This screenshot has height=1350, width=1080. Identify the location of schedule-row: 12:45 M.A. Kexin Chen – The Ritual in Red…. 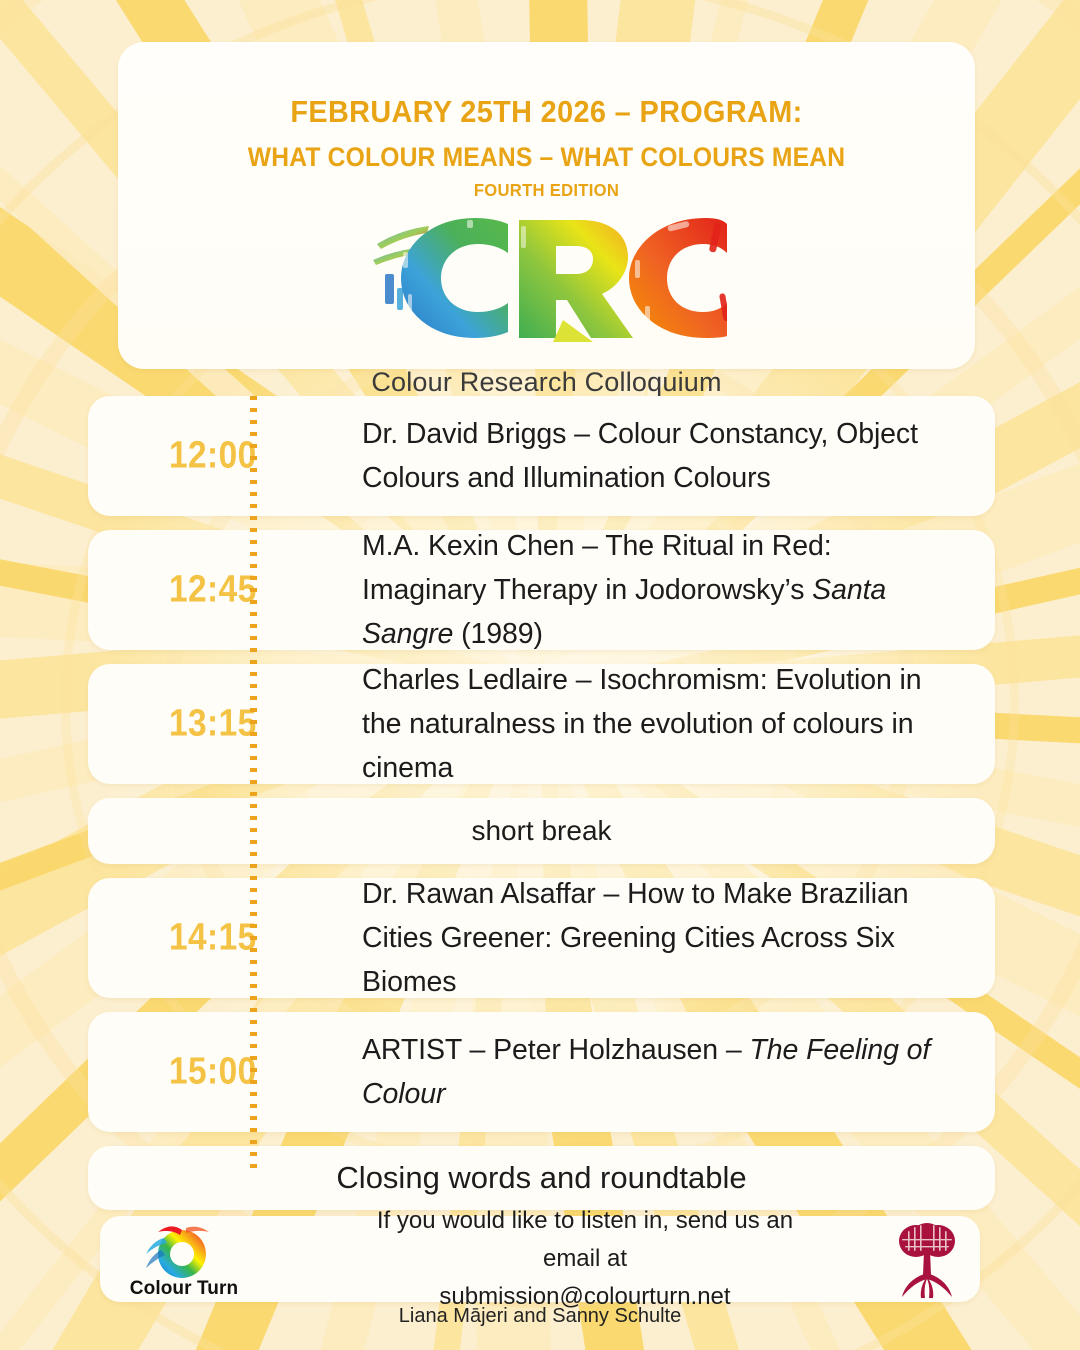
(541, 590).